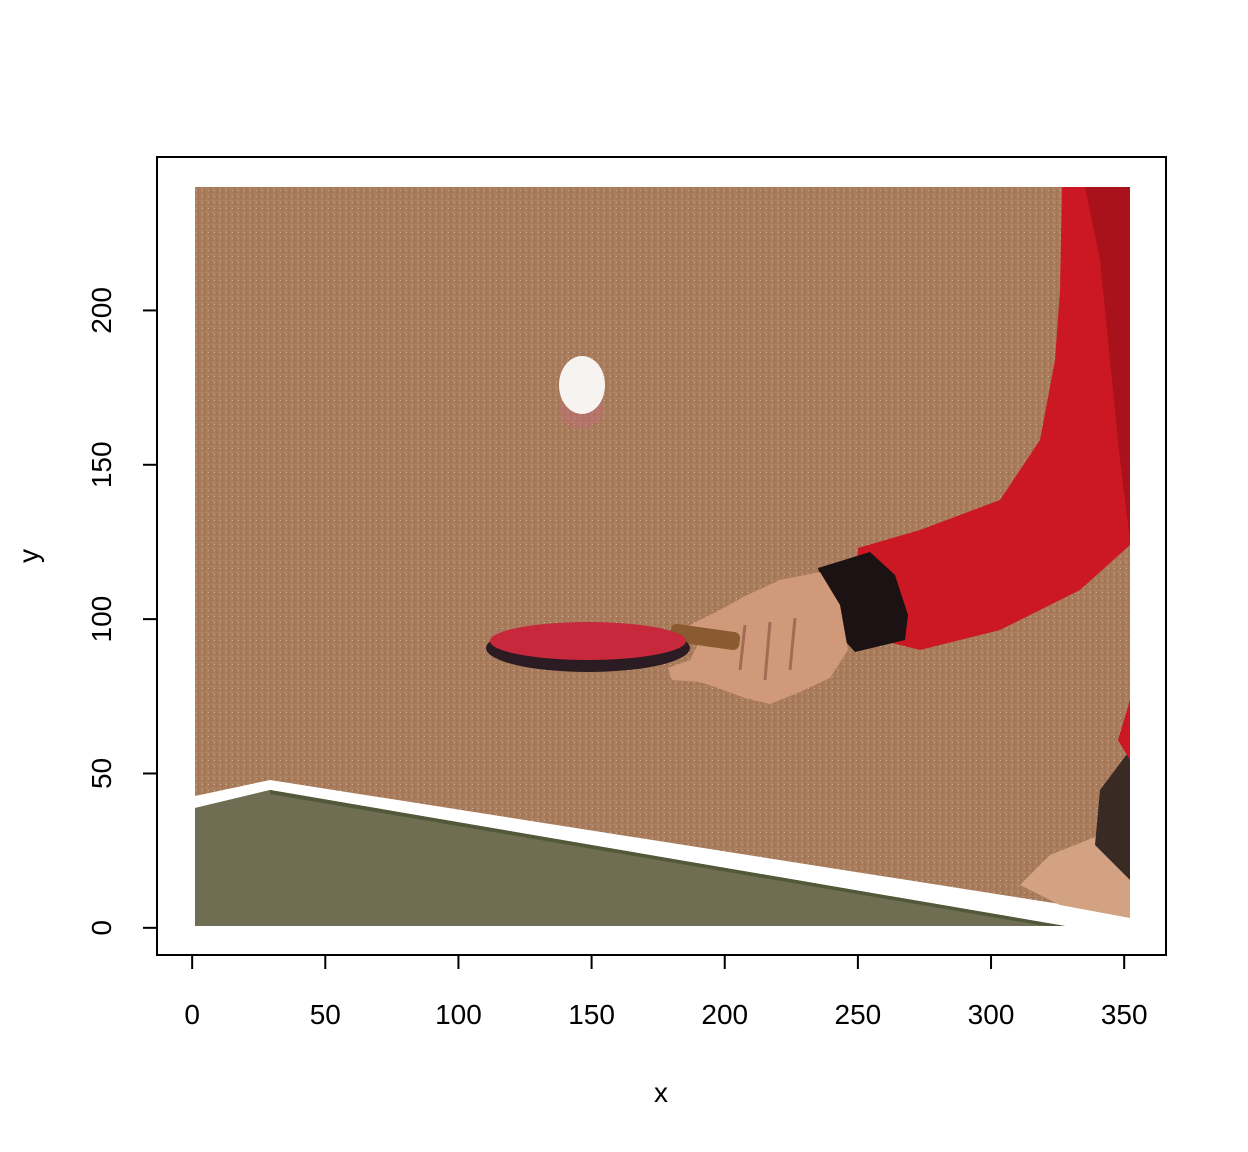 The width and height of the screenshot is (1248, 1152). I want to click on lower-arm-red, so click(1124, 730).